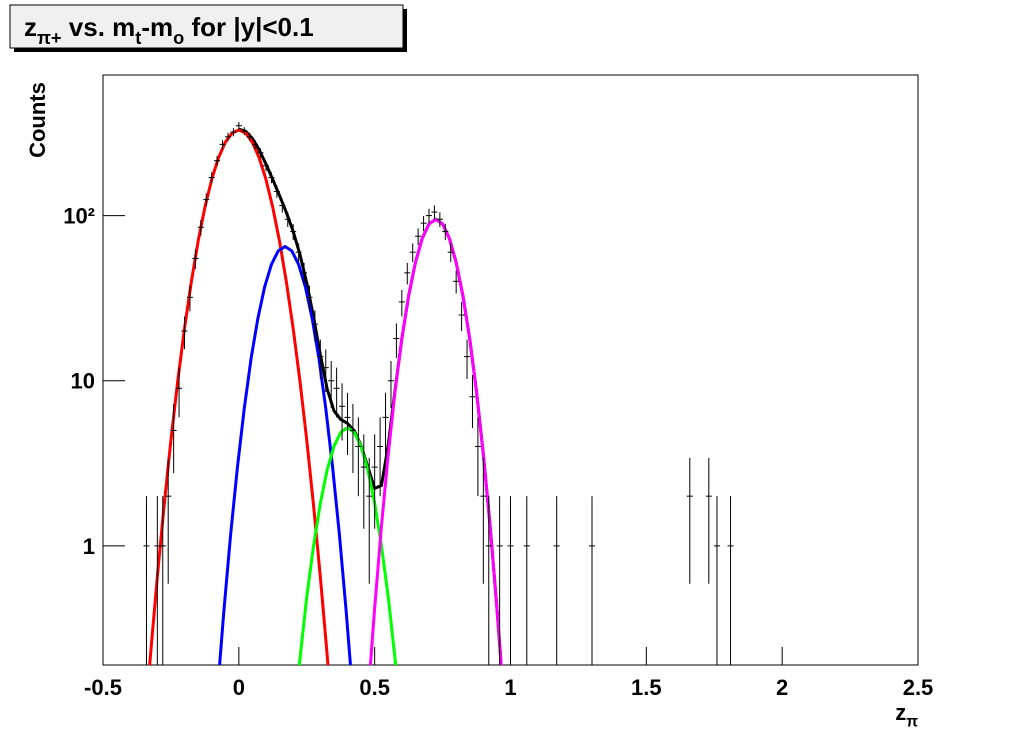 The image size is (1020, 745). Describe the element at coordinates (79, 216) in the screenshot. I see `y-tick-label: 10²` at that location.